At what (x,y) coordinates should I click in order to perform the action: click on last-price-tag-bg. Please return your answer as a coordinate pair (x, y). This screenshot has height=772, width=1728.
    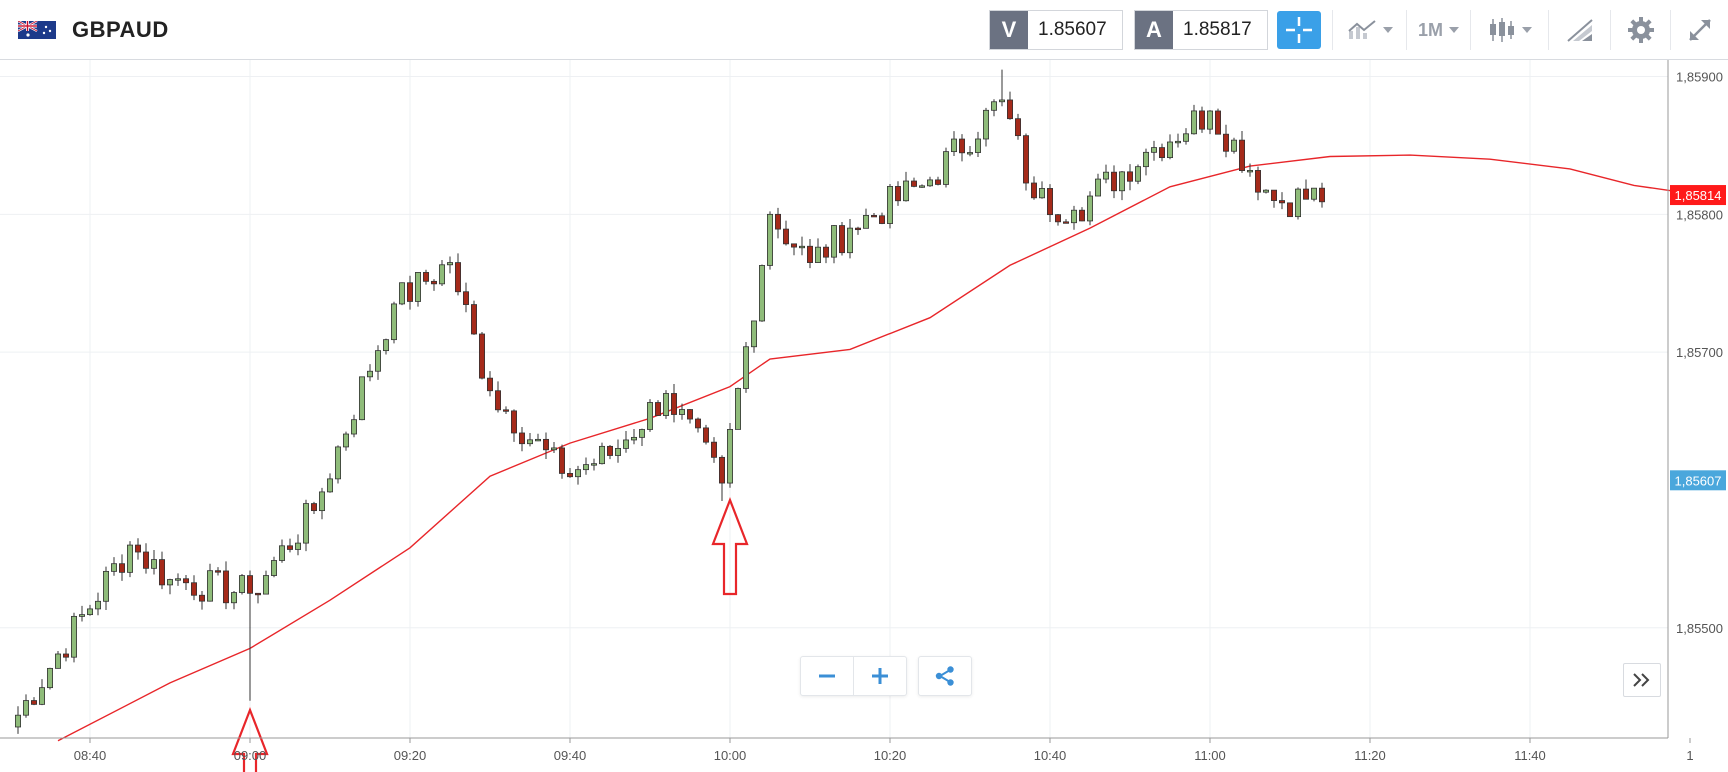
    Looking at the image, I should click on (1698, 195).